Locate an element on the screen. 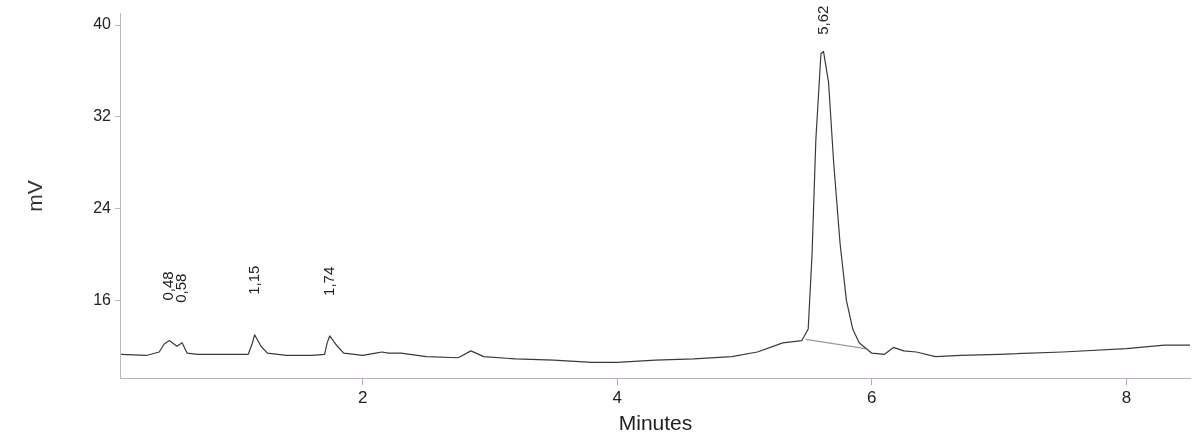 The width and height of the screenshot is (1196, 441). annotation: 5,62 is located at coordinates (822, 20).